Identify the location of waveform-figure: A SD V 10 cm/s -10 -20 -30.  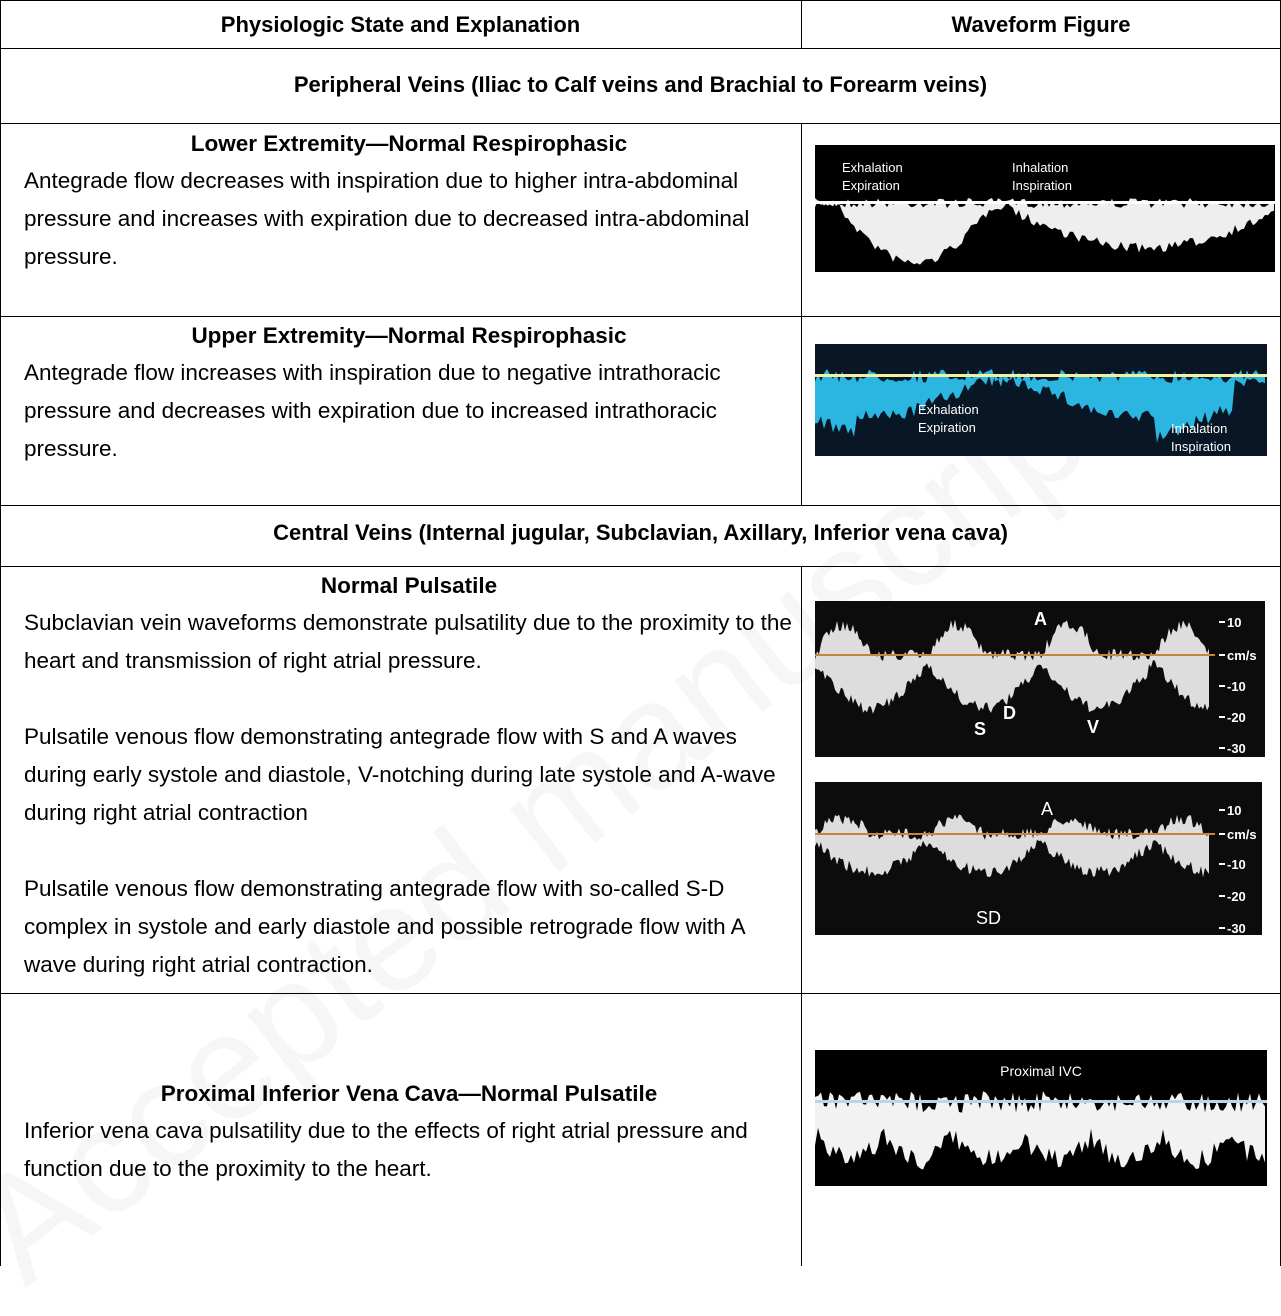
(1040, 679).